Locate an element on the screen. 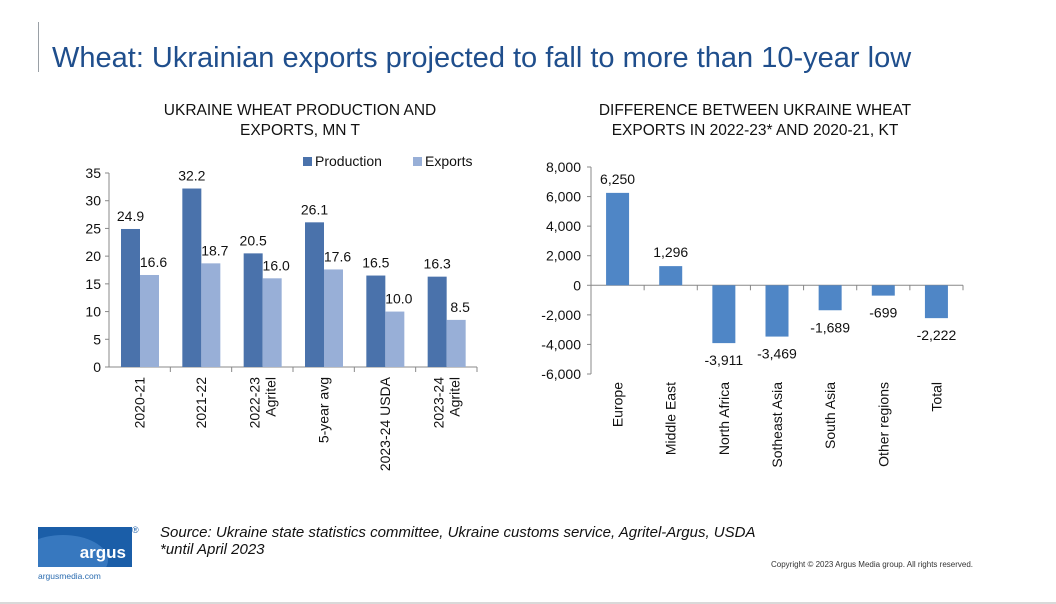 This screenshot has height=604, width=1056. chart1-category-label: 2021-22 is located at coordinates (201, 403).